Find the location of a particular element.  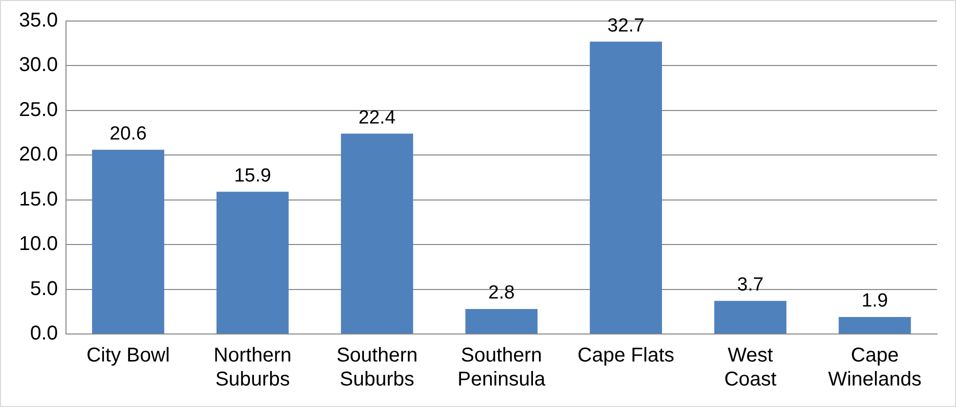

y-tick-label: 25.0 is located at coordinates (38, 109).